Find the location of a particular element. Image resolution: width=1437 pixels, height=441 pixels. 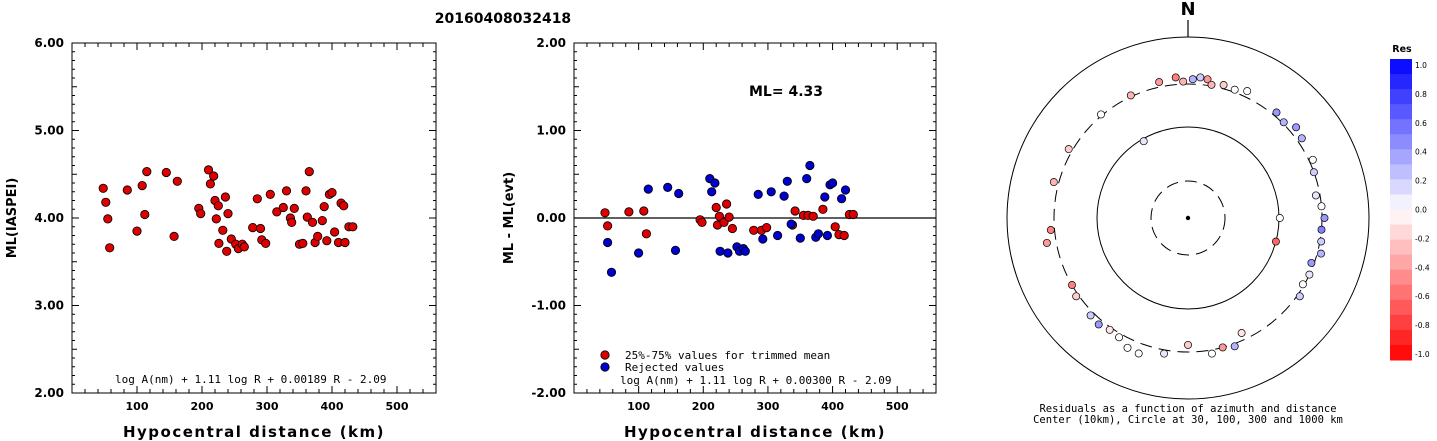

colorbar-tick-label: 0.2 is located at coordinates (1421, 181).